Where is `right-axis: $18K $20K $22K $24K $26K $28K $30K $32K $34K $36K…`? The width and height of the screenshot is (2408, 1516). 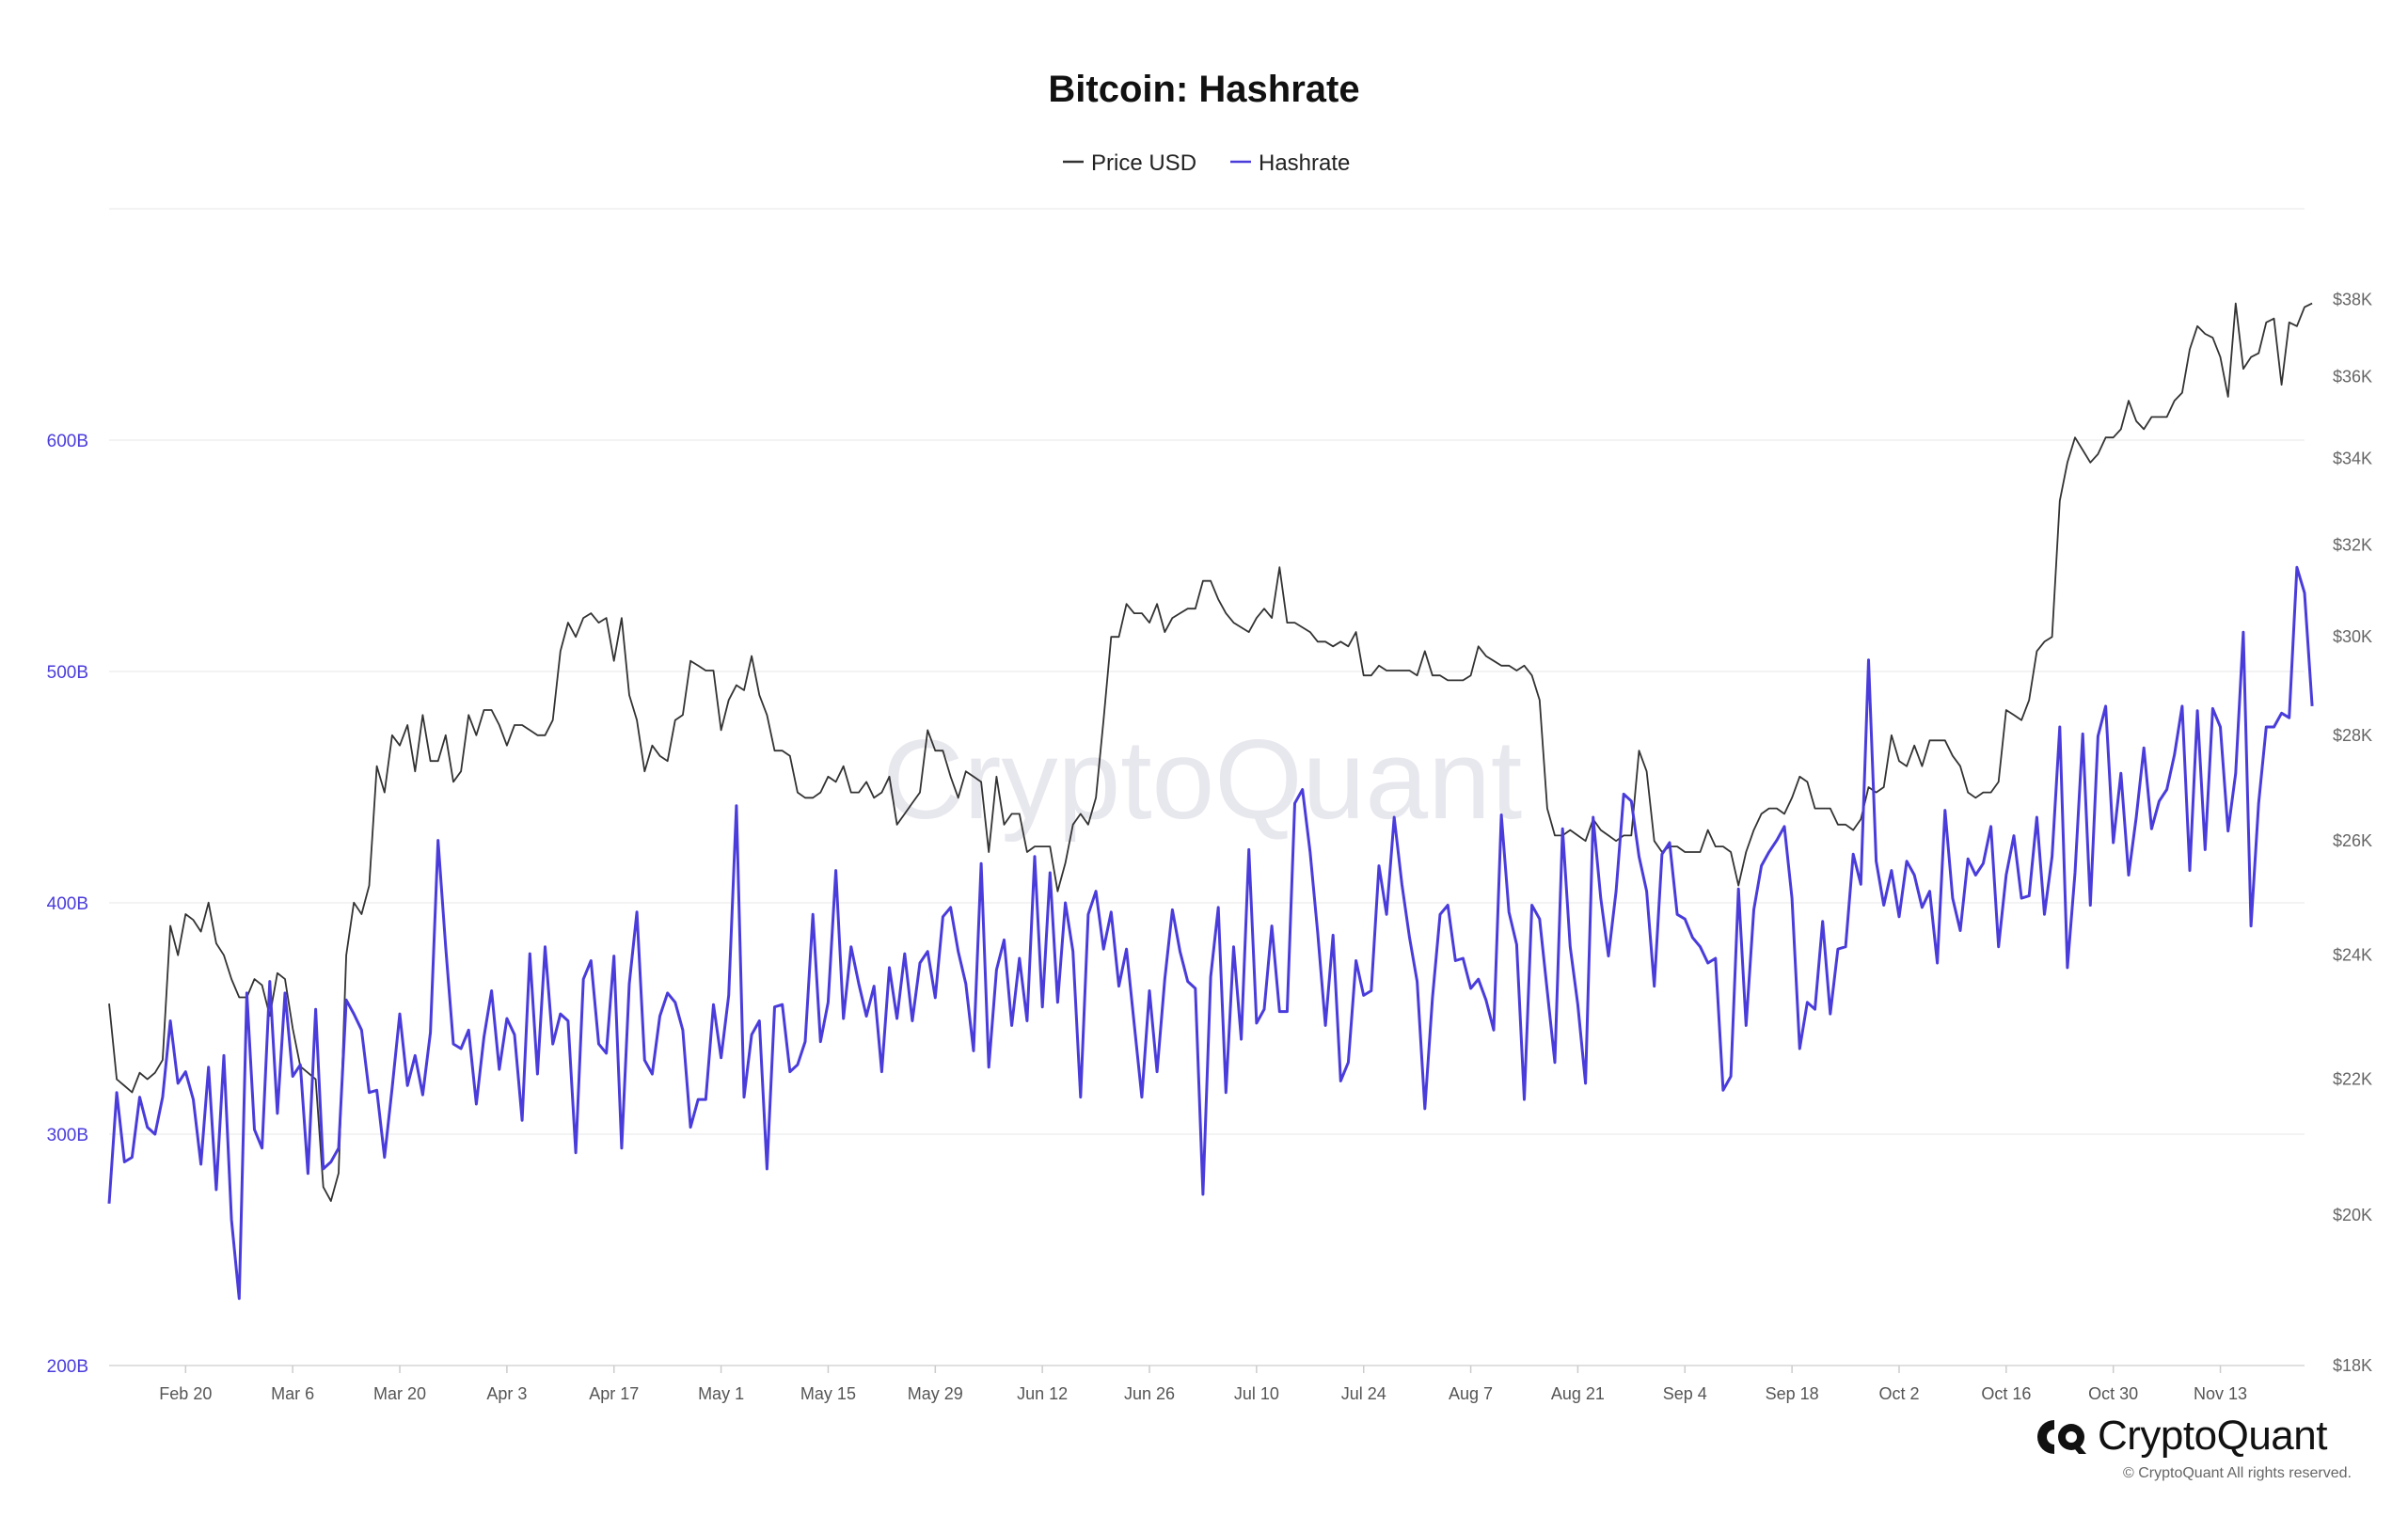
right-axis: $18K $20K $22K $24K $26K $28K $30K $32K $34K $36K… is located at coordinates (2353, 833).